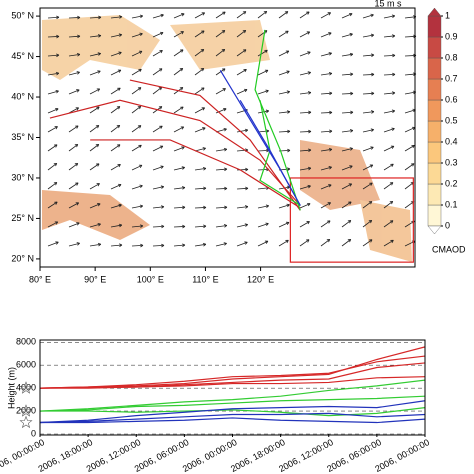 Image resolution: width=474 pixels, height=474 pixels. Describe the element at coordinates (22, 96) in the screenshot. I see `y-tick-label: 40° N` at that location.